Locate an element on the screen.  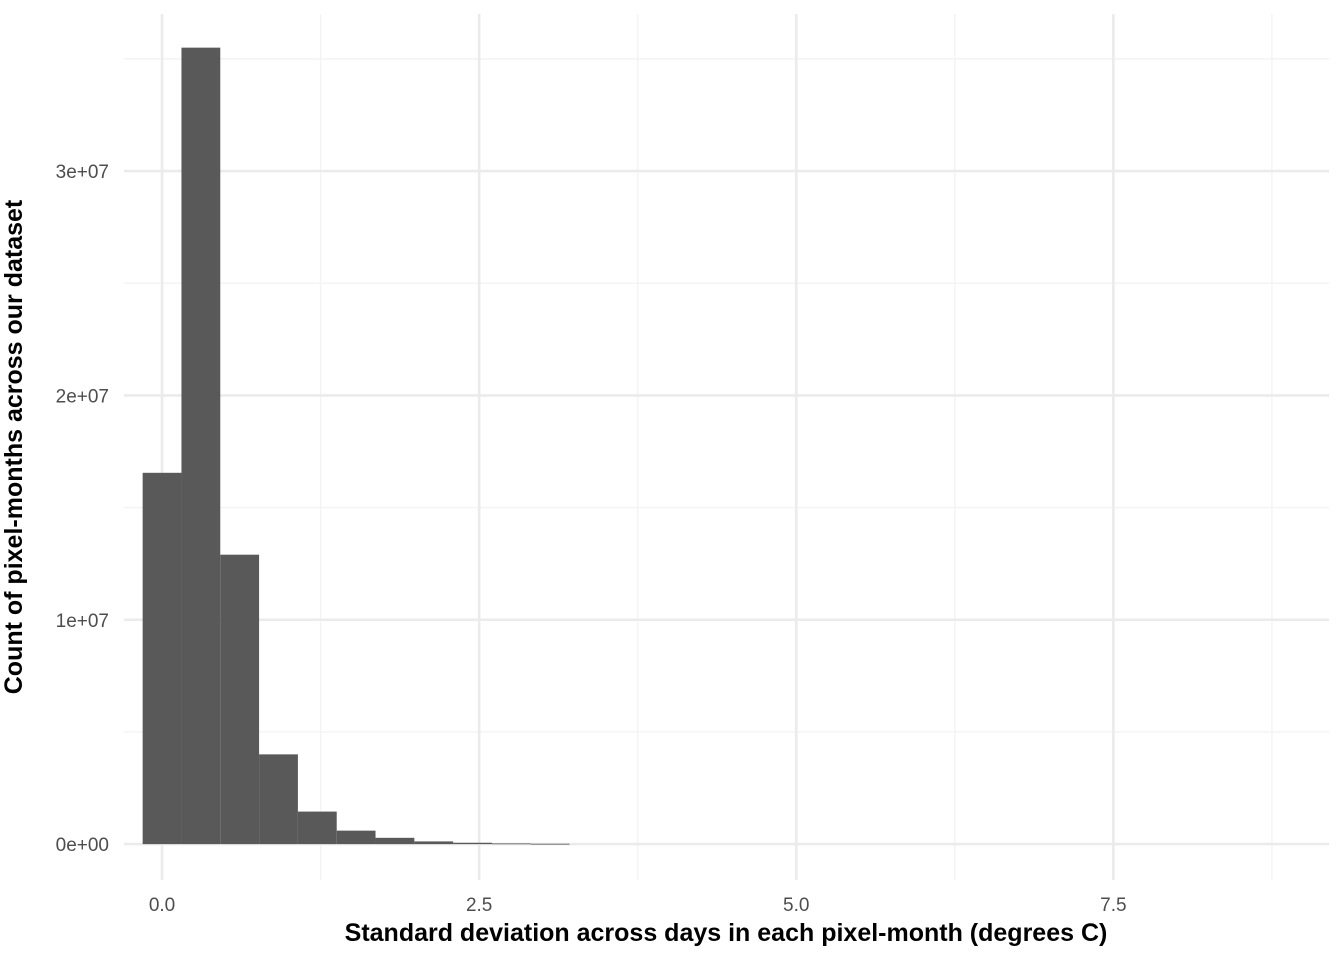
y-tick-label: 0e+00 is located at coordinates (82, 845).